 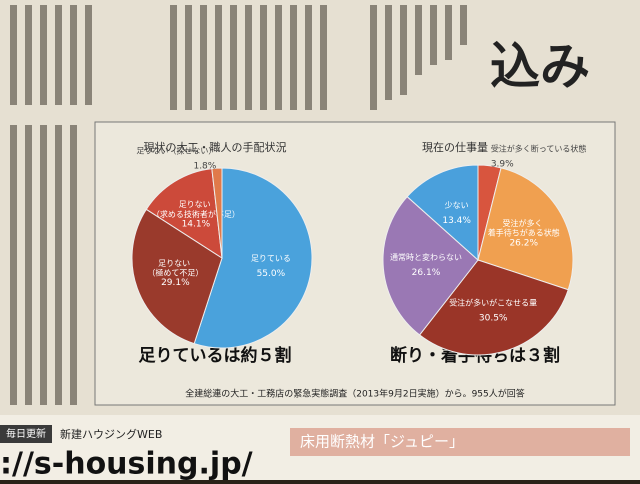 What do you see at coordinates (426, 257) in the screenshot?
I see `slice-label: 通常時と変わらない` at bounding box center [426, 257].